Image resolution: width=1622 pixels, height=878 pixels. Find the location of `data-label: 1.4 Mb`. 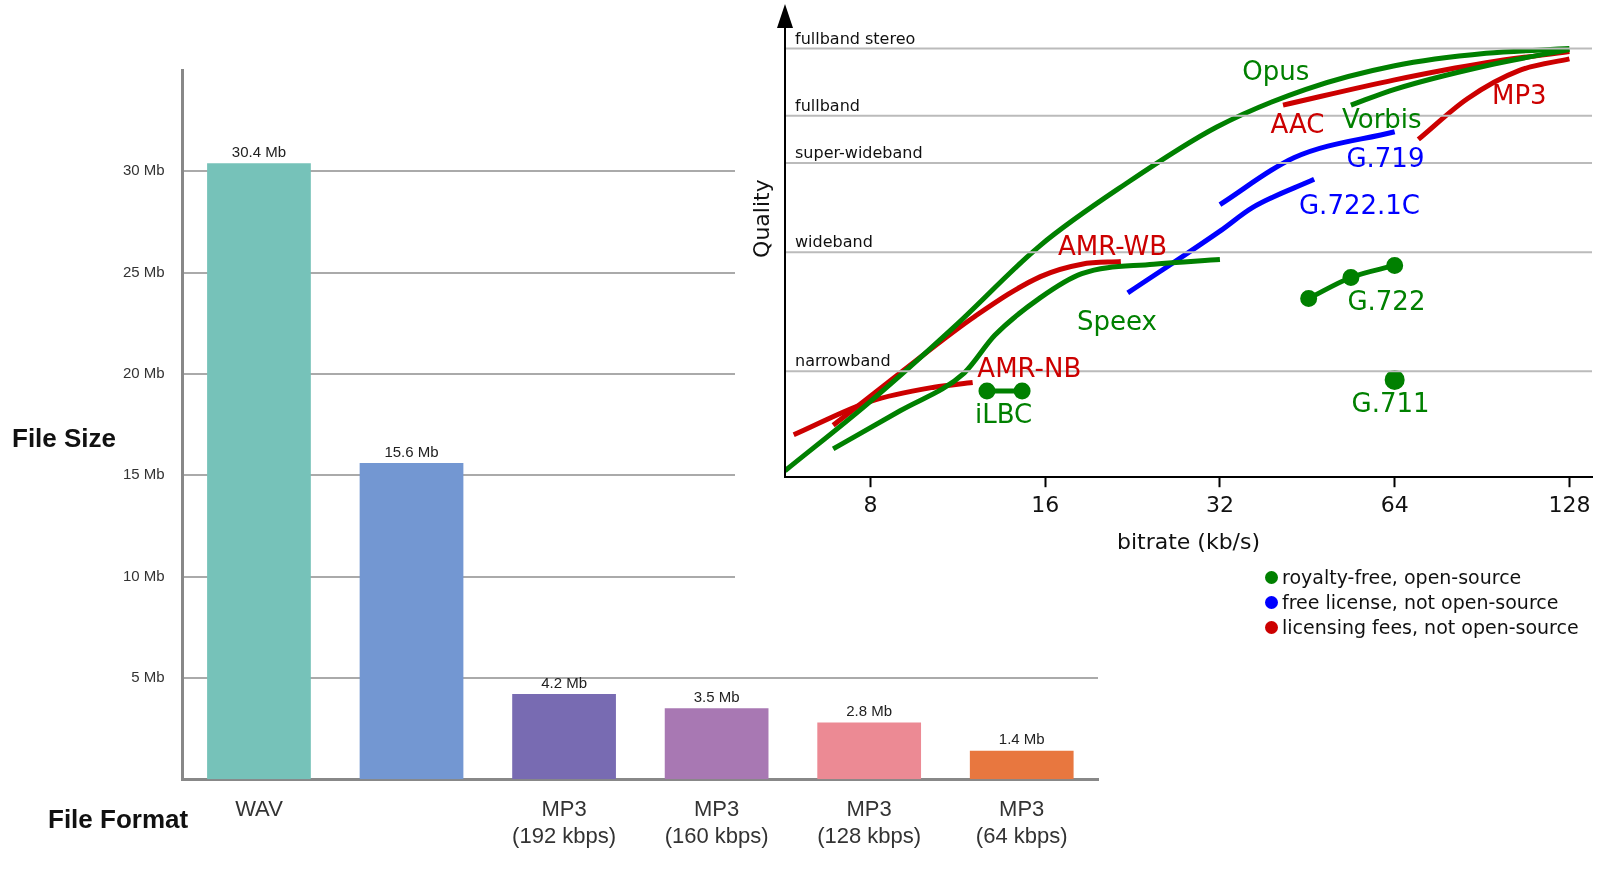

data-label: 1.4 Mb is located at coordinates (1021, 739).